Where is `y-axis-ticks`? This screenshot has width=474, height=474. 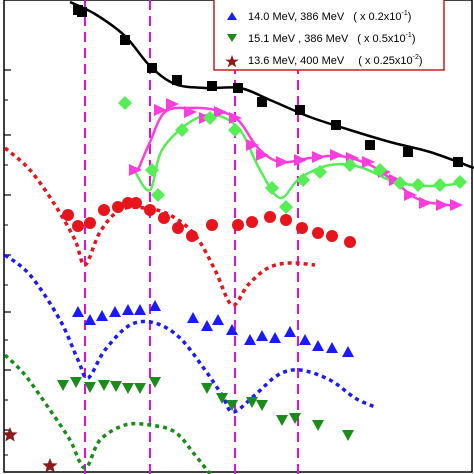
y-axis-ticks is located at coordinates (7, 262).